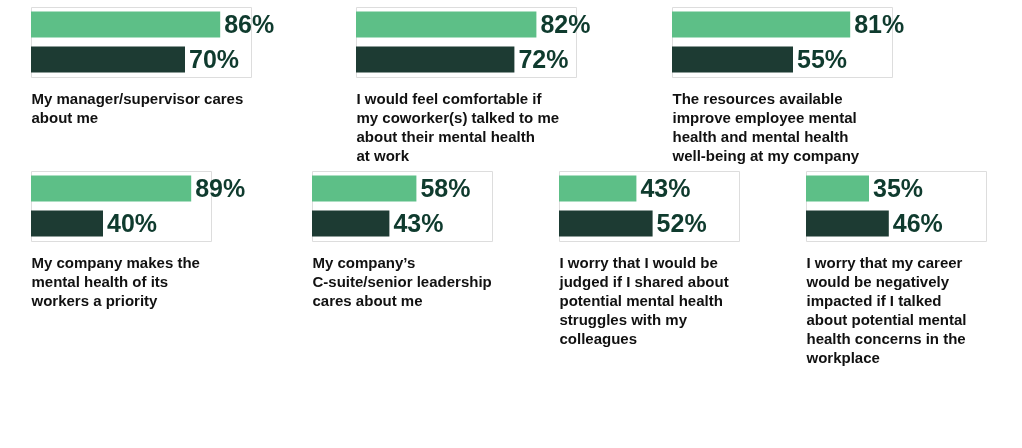 The height and width of the screenshot is (448, 1022). What do you see at coordinates (543, 58) in the screenshot?
I see `data-label: 72%` at bounding box center [543, 58].